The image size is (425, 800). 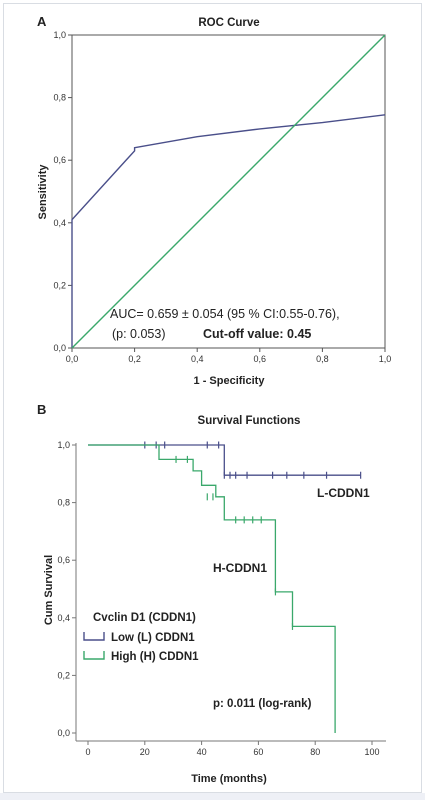 I want to click on roc-x-tick-label: 0,0, so click(x=72, y=359).